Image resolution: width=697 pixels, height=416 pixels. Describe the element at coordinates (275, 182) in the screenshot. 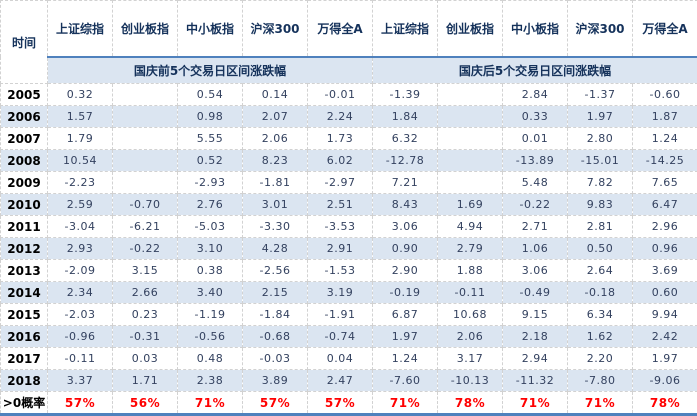

I see `value-cell: -1.81` at that location.